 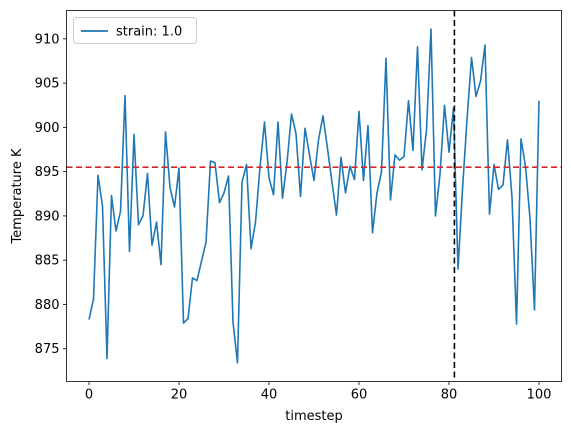 I want to click on y-tick-label: 900, so click(x=47, y=128).